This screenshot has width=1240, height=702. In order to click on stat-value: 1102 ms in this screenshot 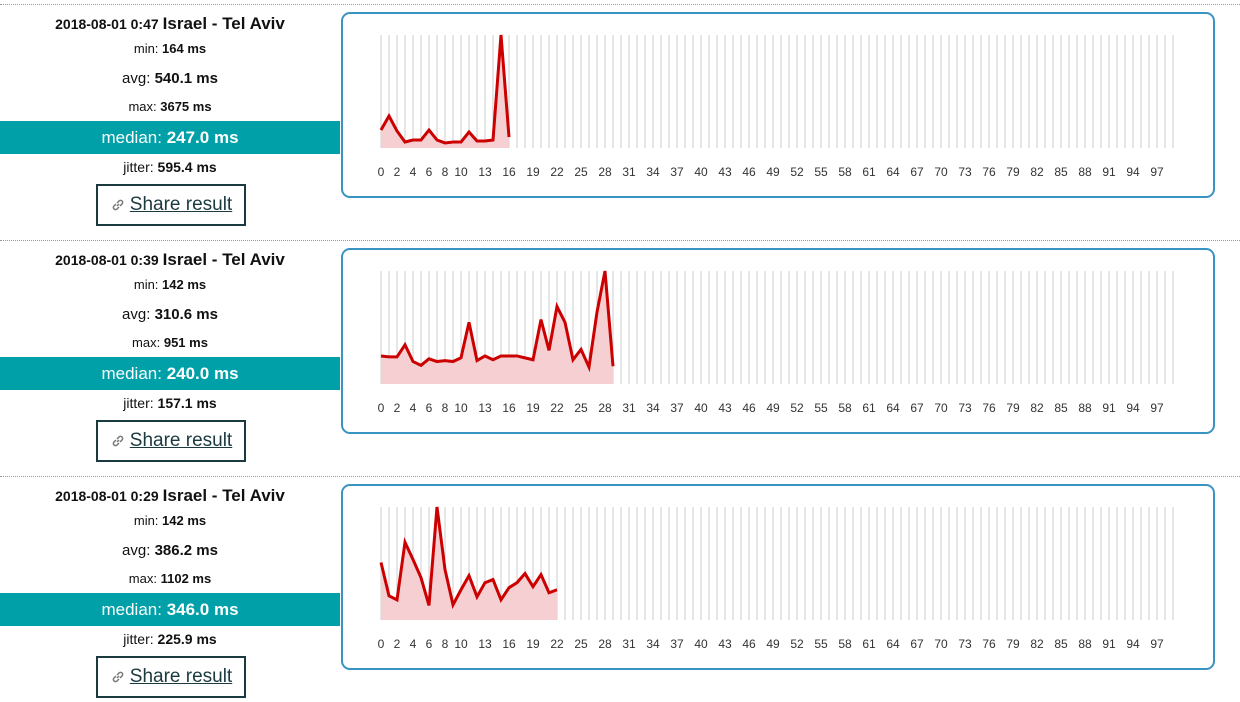, I will do `click(186, 578)`.